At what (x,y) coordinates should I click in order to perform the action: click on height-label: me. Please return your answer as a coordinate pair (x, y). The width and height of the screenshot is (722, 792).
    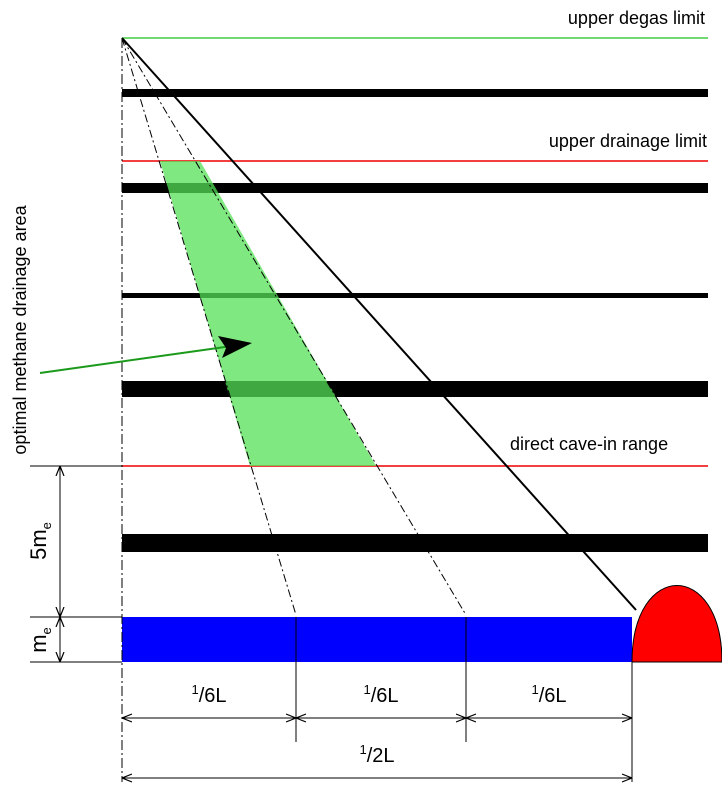
    Looking at the image, I should click on (40, 640).